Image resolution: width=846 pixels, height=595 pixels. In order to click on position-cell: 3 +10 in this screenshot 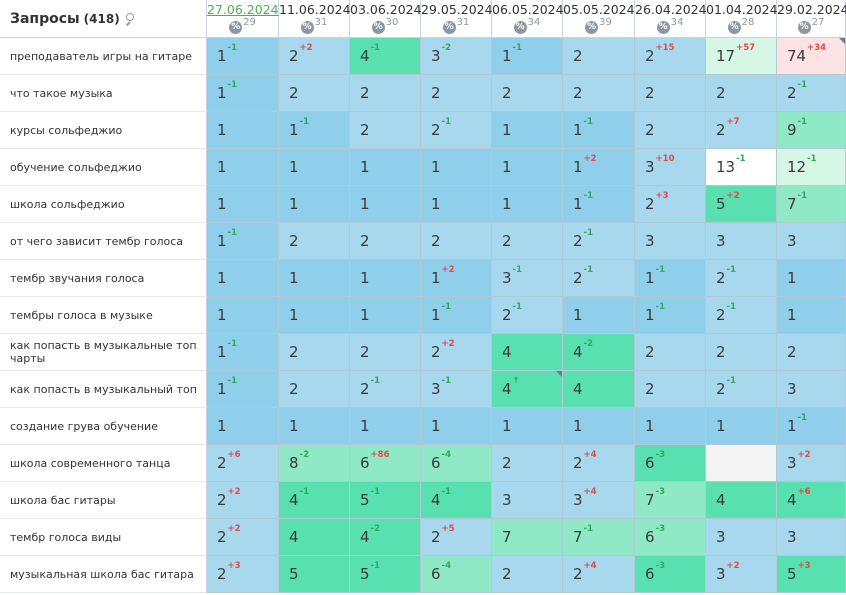, I will do `click(670, 167)`.